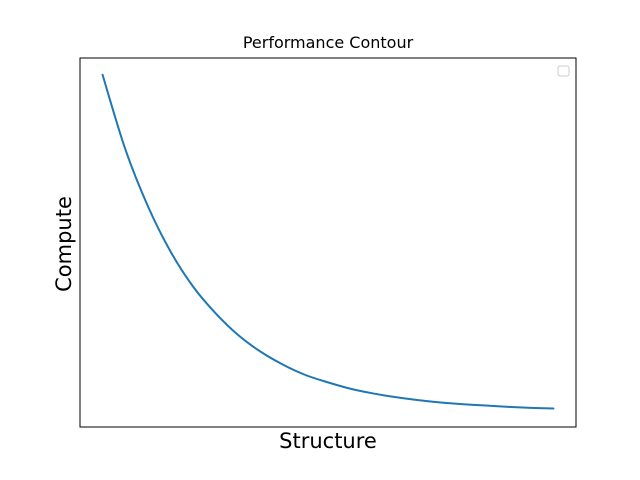 The image size is (640, 480). What do you see at coordinates (328, 441) in the screenshot?
I see `x-axis-label: Structure` at bounding box center [328, 441].